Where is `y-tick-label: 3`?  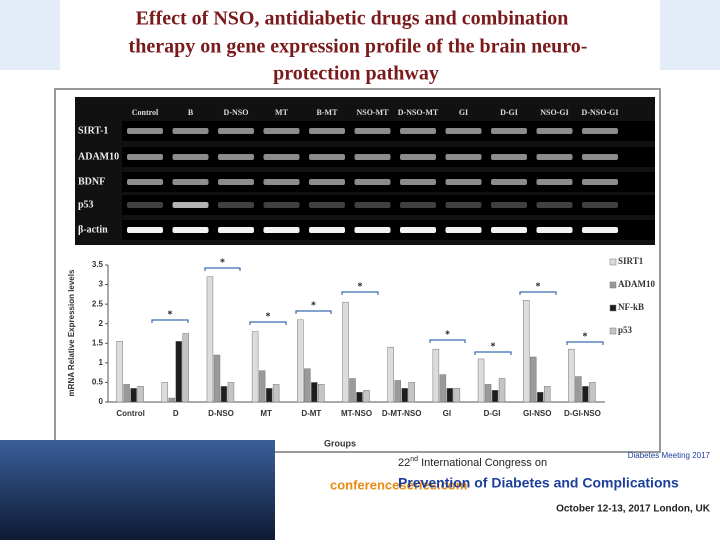
y-tick-label: 3 is located at coordinates (101, 284).